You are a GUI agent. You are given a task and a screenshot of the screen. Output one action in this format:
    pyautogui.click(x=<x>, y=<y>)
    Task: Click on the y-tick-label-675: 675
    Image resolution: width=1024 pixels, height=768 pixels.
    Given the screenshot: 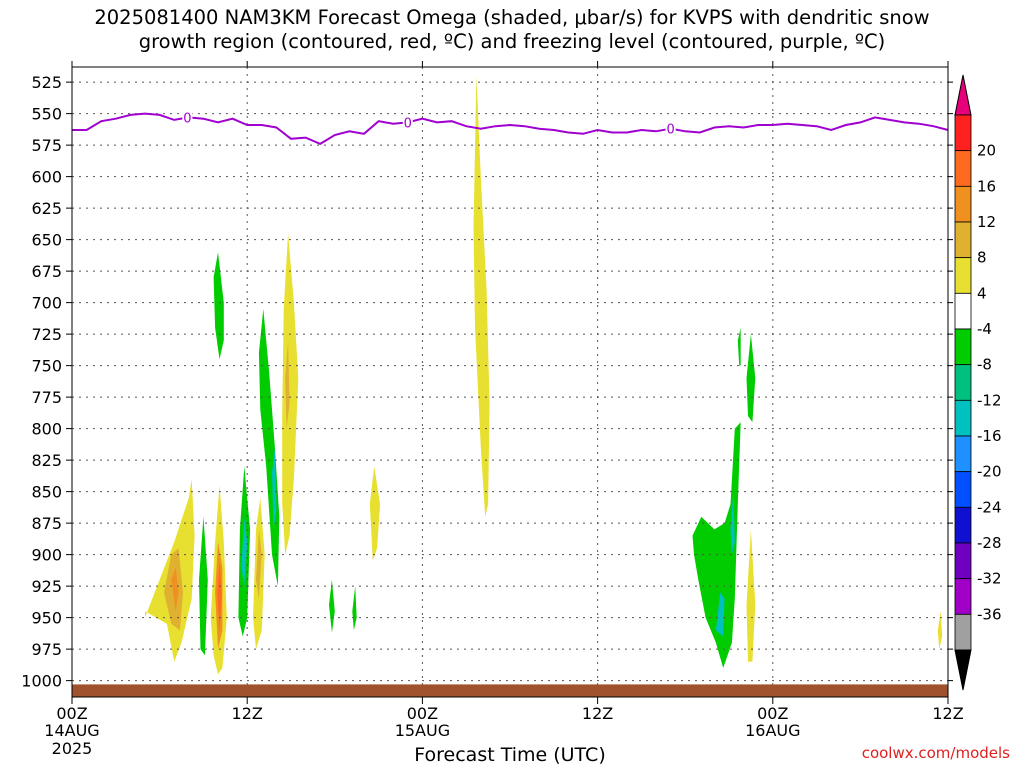 What is the action you would take?
    pyautogui.click(x=46, y=271)
    